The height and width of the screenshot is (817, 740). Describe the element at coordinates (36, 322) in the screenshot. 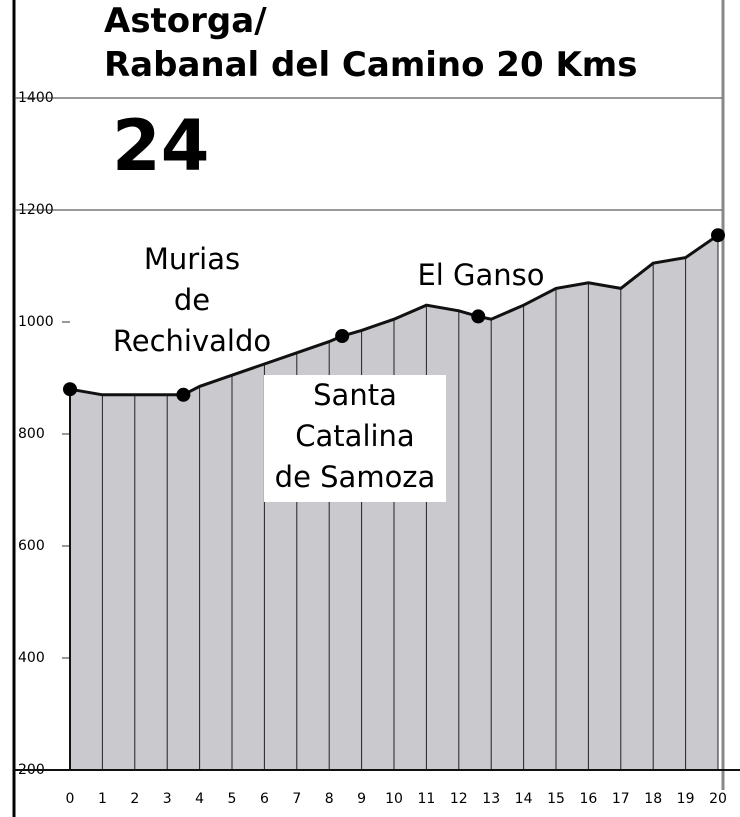

I see `y-tick-label: 1000` at that location.